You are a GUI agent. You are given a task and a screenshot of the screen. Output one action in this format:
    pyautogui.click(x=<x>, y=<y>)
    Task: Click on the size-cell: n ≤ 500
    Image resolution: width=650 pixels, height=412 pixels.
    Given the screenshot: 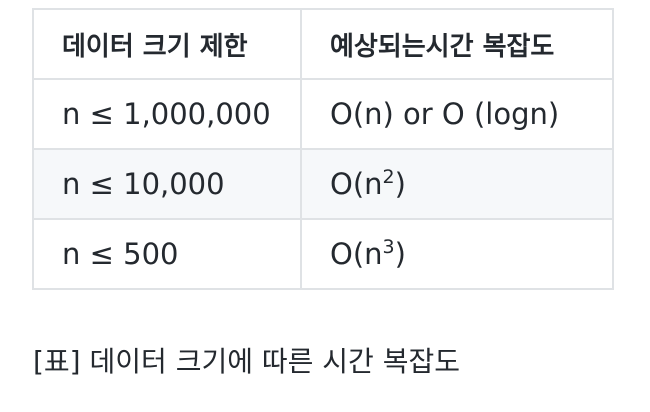 What is the action you would take?
    pyautogui.click(x=167, y=254)
    